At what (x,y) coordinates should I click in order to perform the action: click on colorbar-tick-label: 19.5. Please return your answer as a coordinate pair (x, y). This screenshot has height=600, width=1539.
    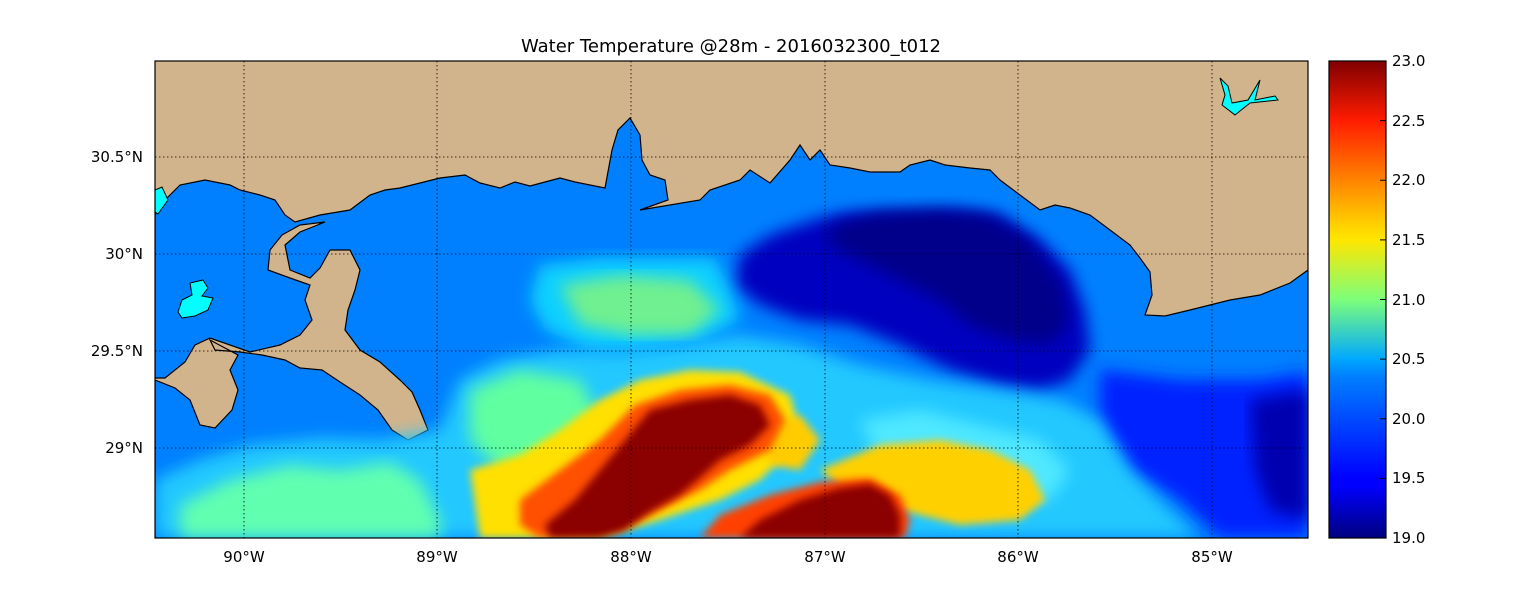
    Looking at the image, I should click on (1409, 478).